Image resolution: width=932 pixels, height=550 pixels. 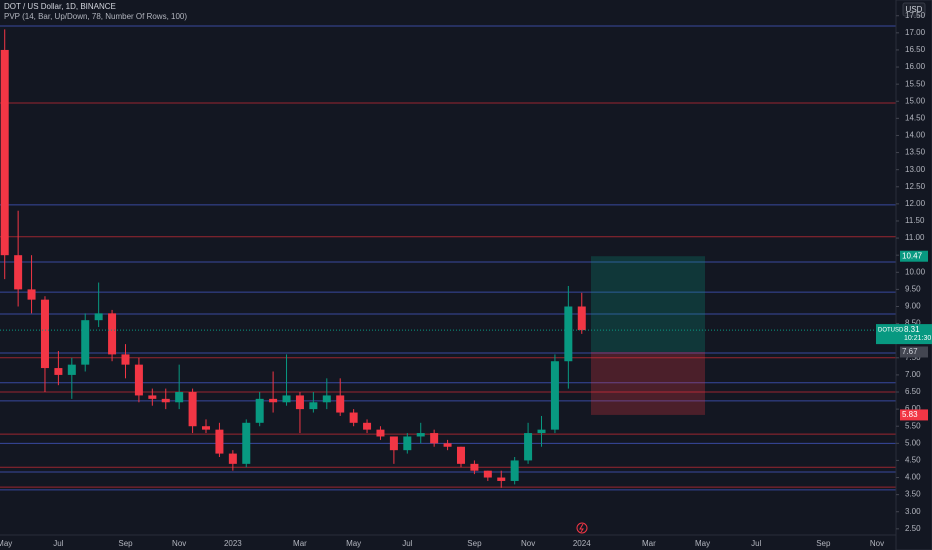 What do you see at coordinates (648, 304) in the screenshot?
I see `target-zone` at bounding box center [648, 304].